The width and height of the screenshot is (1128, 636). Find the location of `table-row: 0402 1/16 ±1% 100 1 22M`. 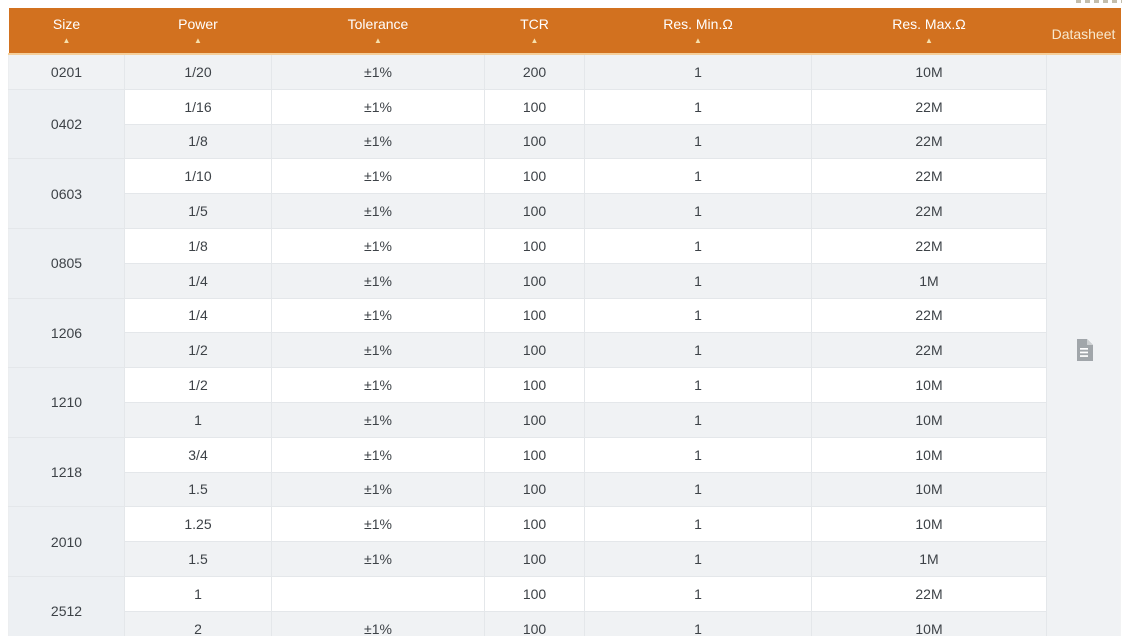

table-row: 0402 1/16 ±1% 100 1 22M is located at coordinates (564, 124).